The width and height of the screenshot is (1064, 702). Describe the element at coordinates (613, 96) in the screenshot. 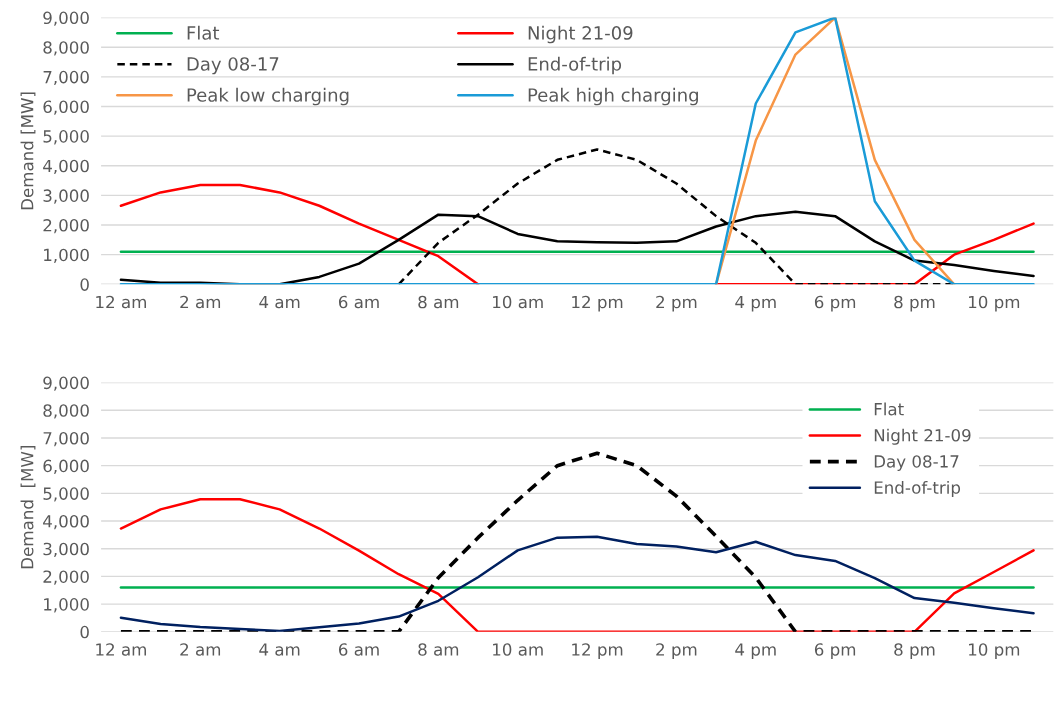

I see `legend-label: Peak high charging` at that location.